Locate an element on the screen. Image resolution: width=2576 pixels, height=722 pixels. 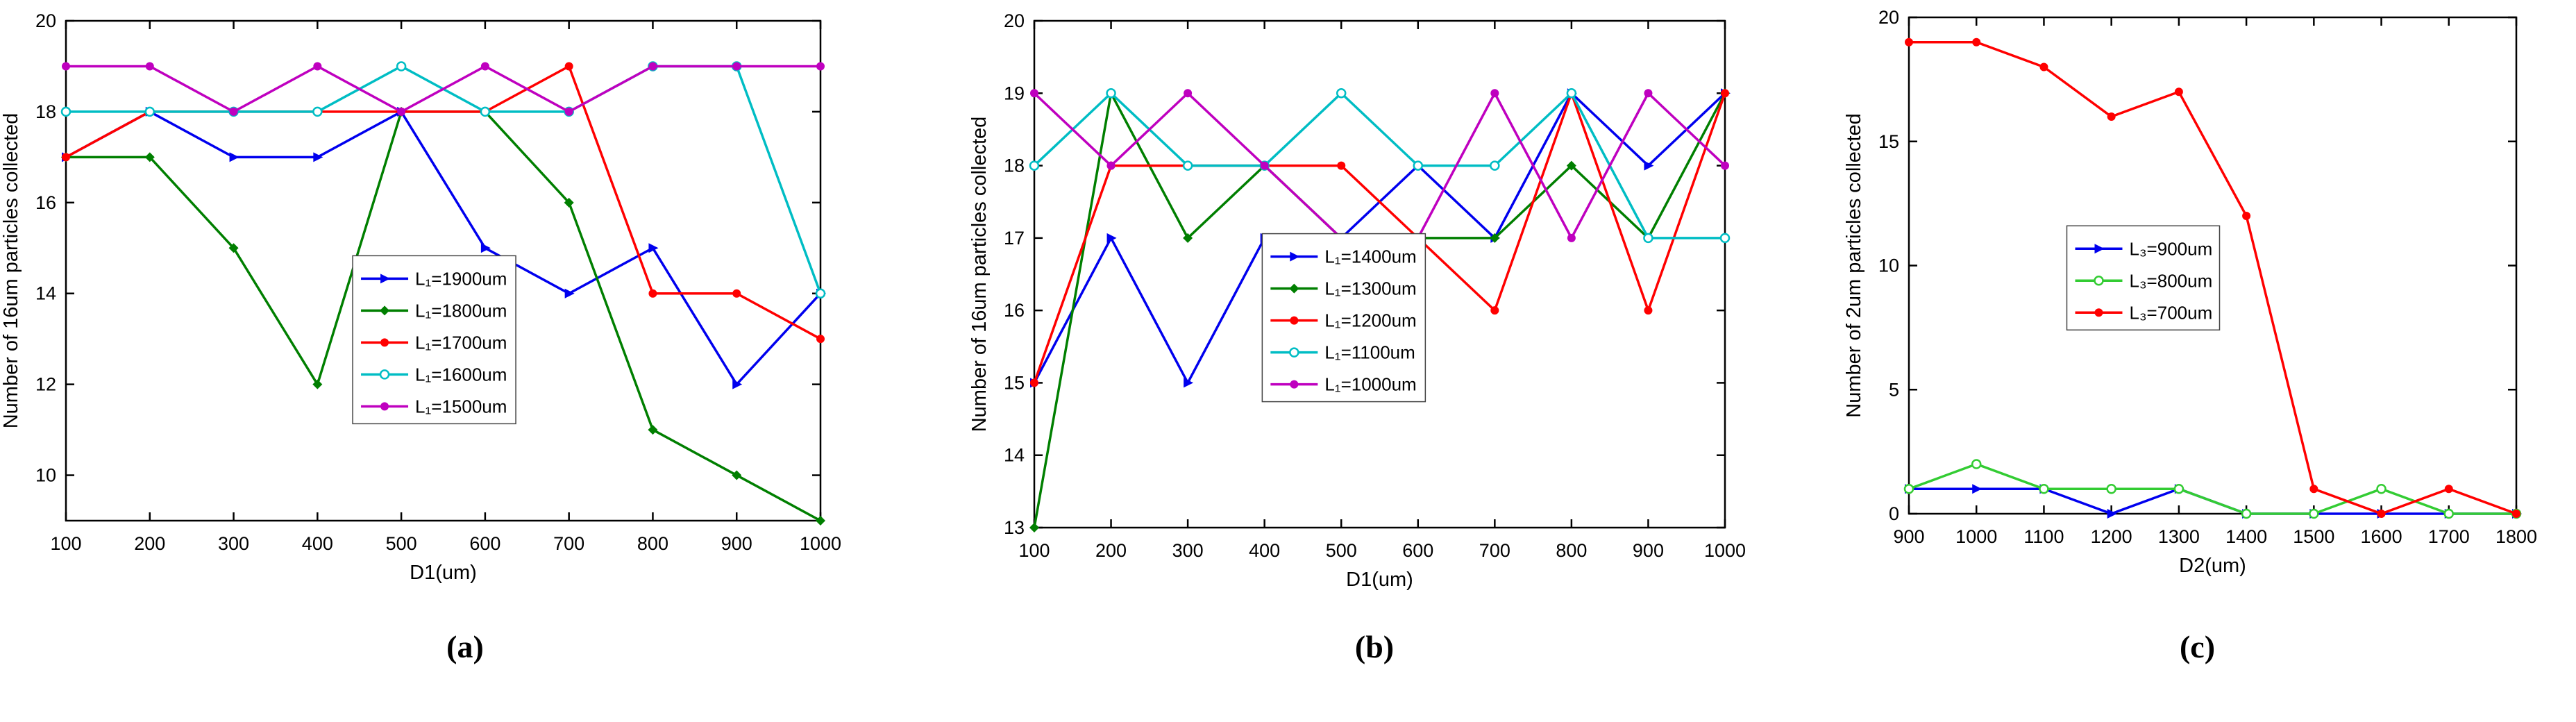
svg-text: L₃=800um is located at coordinates (2171, 280).